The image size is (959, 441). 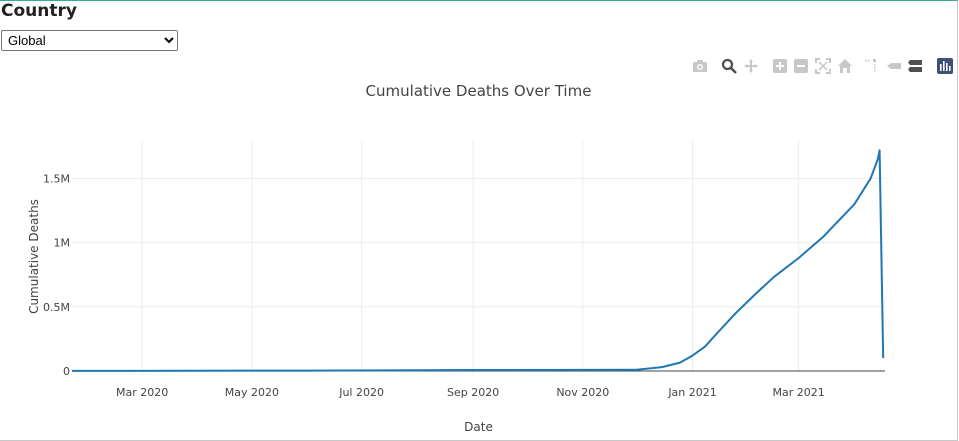 I want to click on chart-title: Cumulative Deaths Over Time, so click(x=479, y=91).